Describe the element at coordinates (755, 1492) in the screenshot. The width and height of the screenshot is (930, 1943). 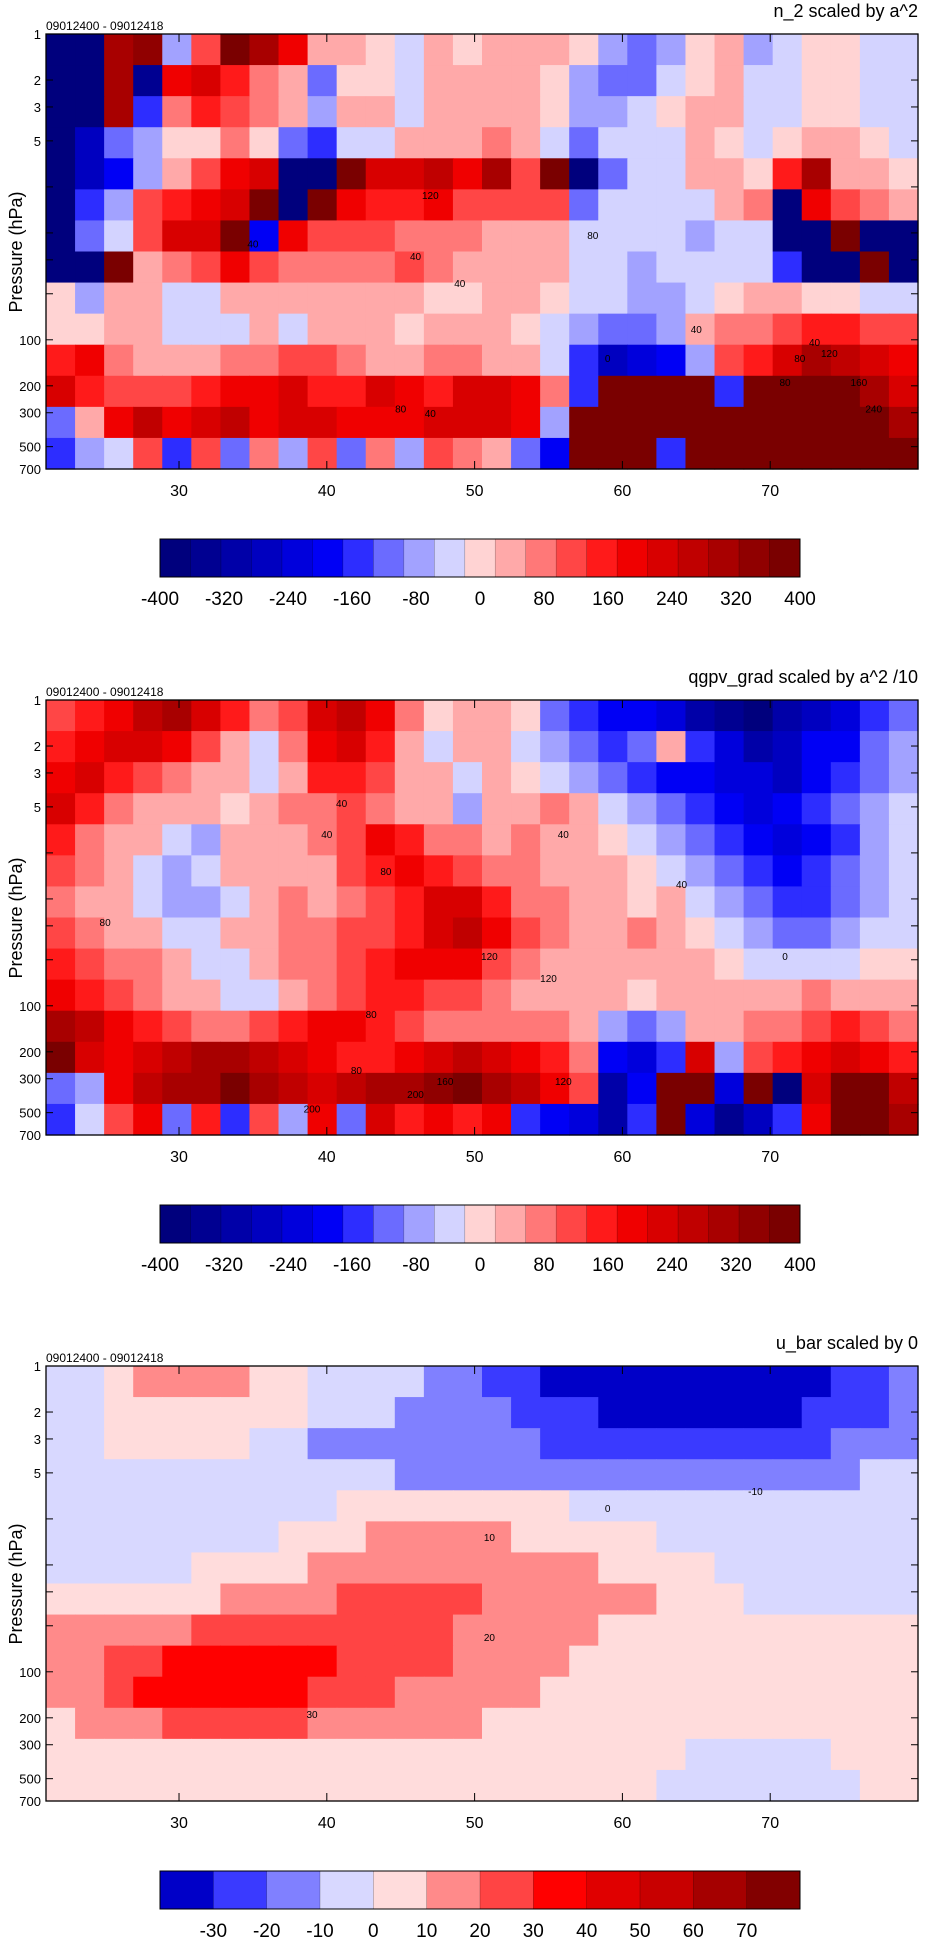
I see `contour-label: -10` at that location.